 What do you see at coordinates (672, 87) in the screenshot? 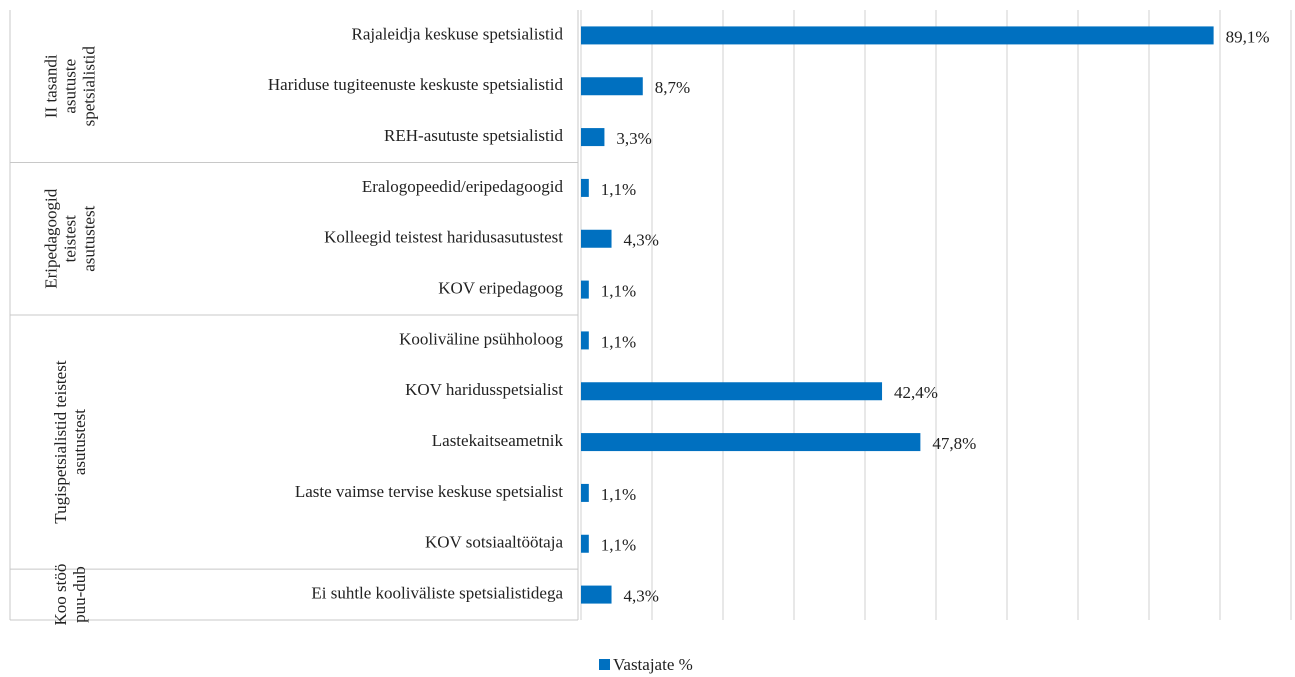
I see `value-label: 8,7%` at bounding box center [672, 87].